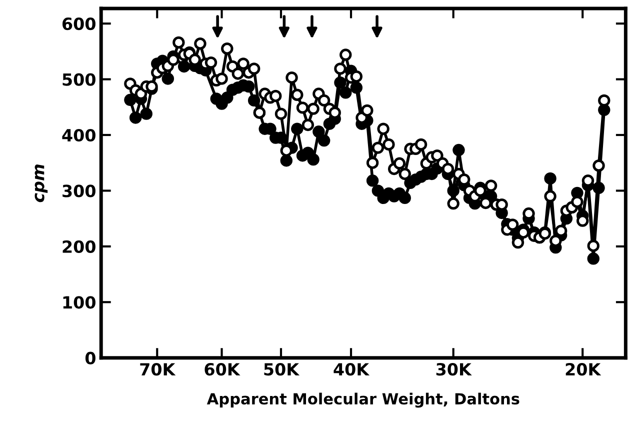  I want to click on y-tick-label: 200, so click(79, 246).